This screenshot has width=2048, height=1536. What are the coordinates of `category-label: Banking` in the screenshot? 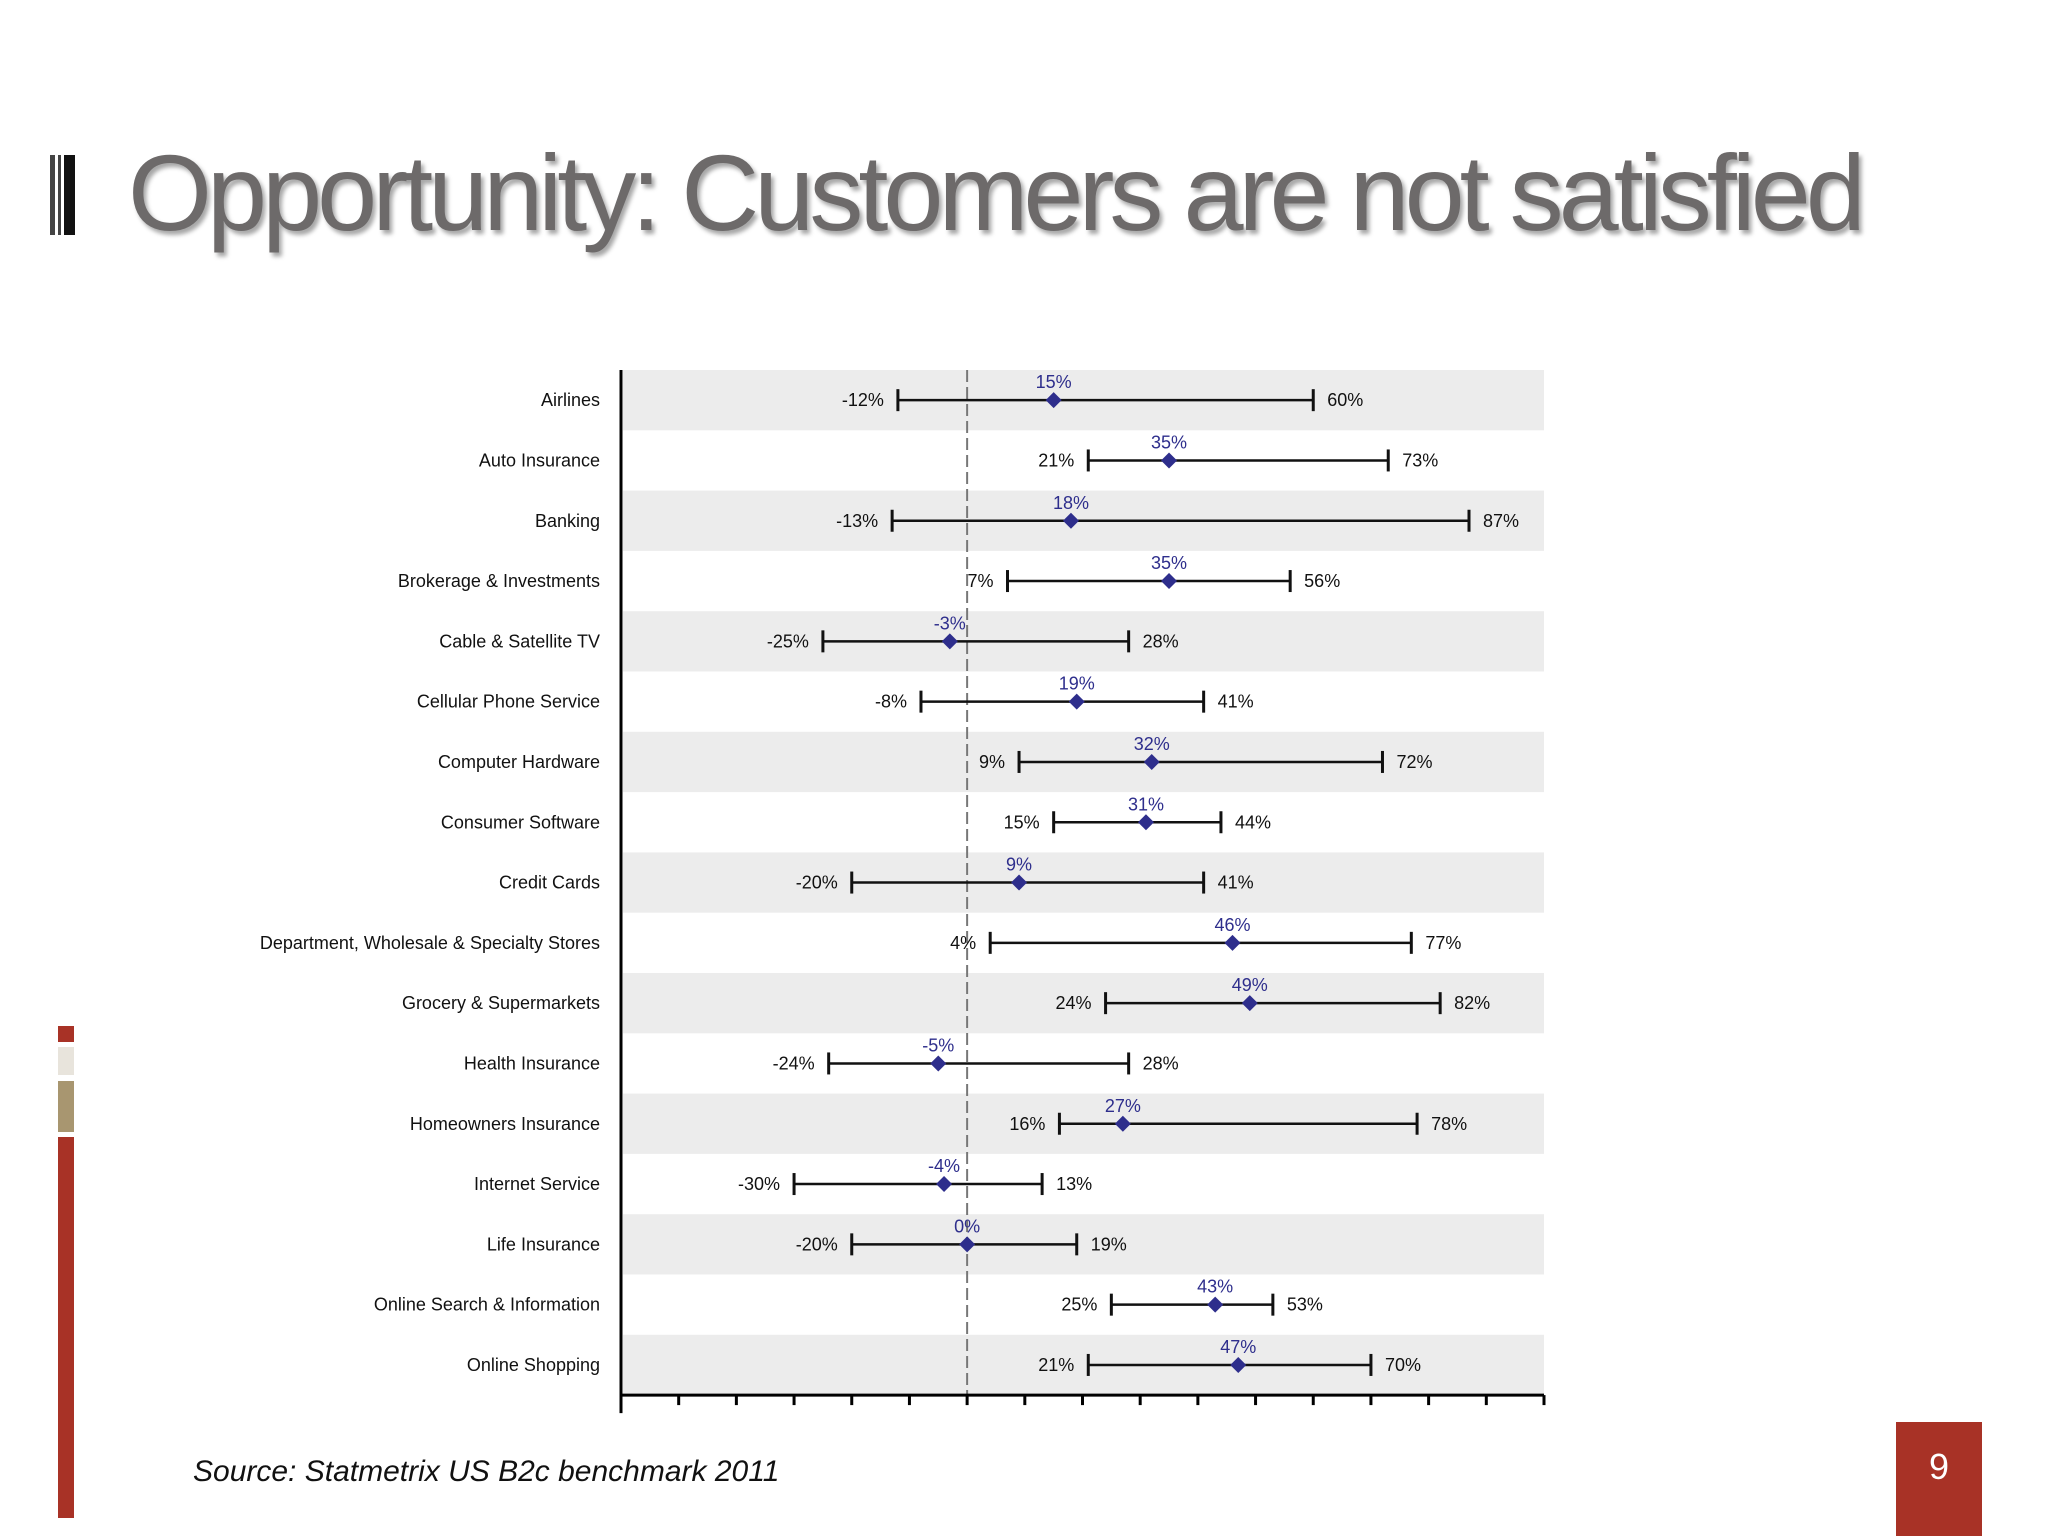 It's located at (567, 521).